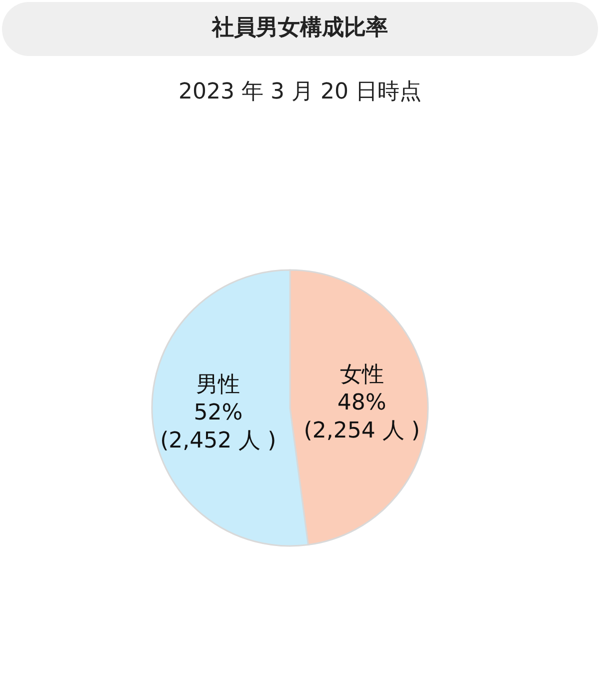  I want to click on slice-label: 女性, so click(362, 375).